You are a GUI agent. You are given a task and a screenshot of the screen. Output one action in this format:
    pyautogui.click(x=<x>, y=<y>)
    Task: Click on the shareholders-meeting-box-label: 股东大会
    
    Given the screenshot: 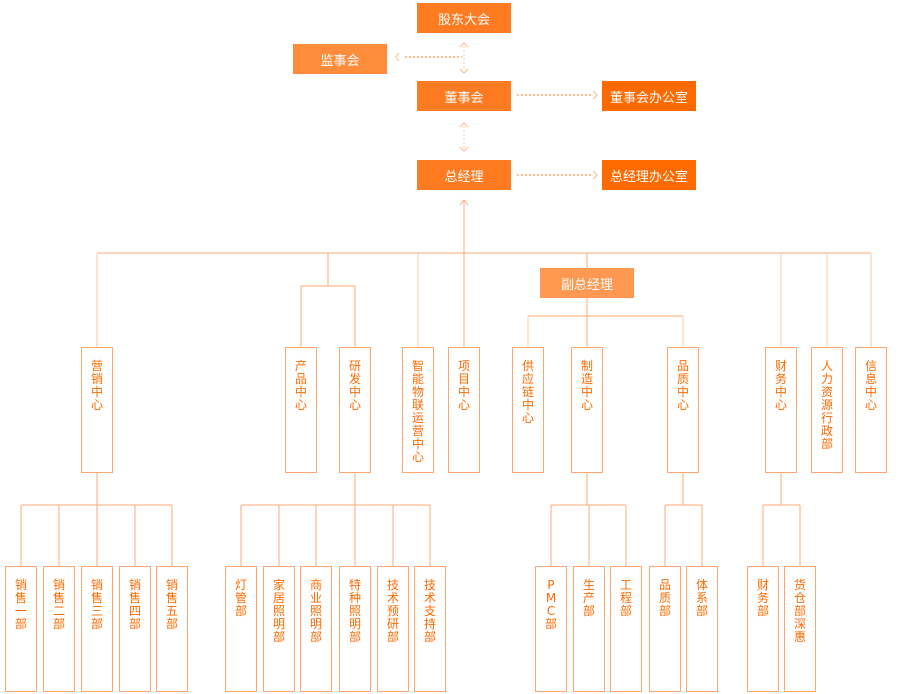 What is the action you would take?
    pyautogui.click(x=463, y=20)
    